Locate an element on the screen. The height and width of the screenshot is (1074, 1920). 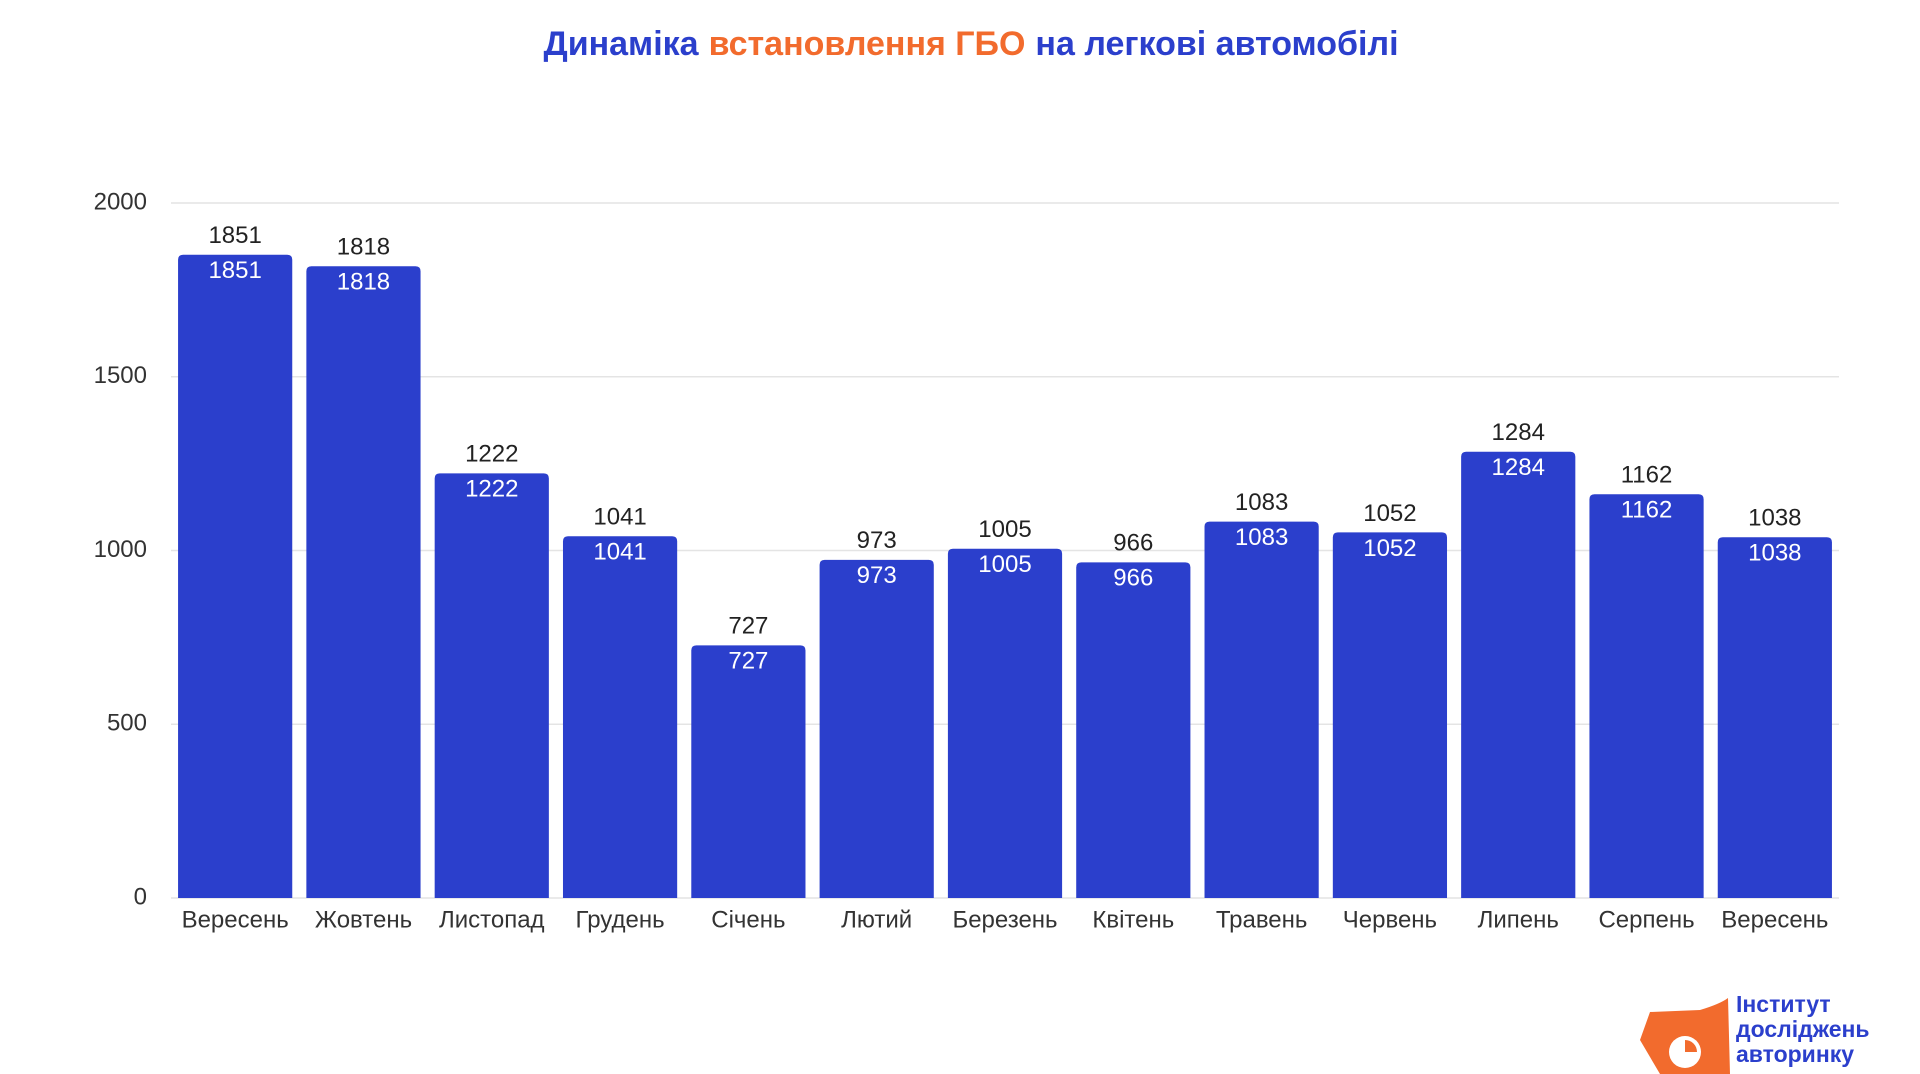
value-label: 966 is located at coordinates (1133, 543).